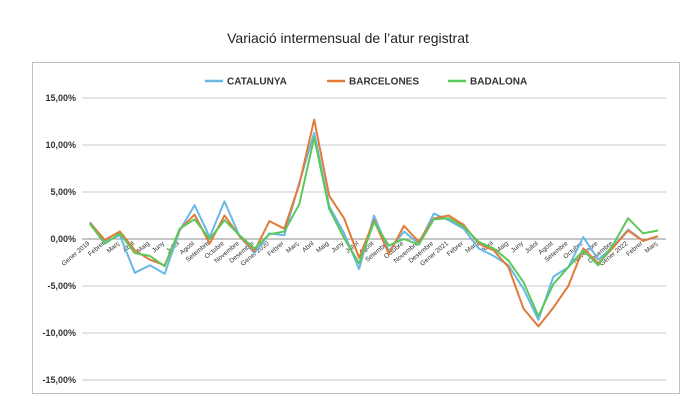 Image resolution: width=696 pixels, height=417 pixels. Describe the element at coordinates (63, 239) in the screenshot. I see `y-tick-label: 0,00%` at that location.